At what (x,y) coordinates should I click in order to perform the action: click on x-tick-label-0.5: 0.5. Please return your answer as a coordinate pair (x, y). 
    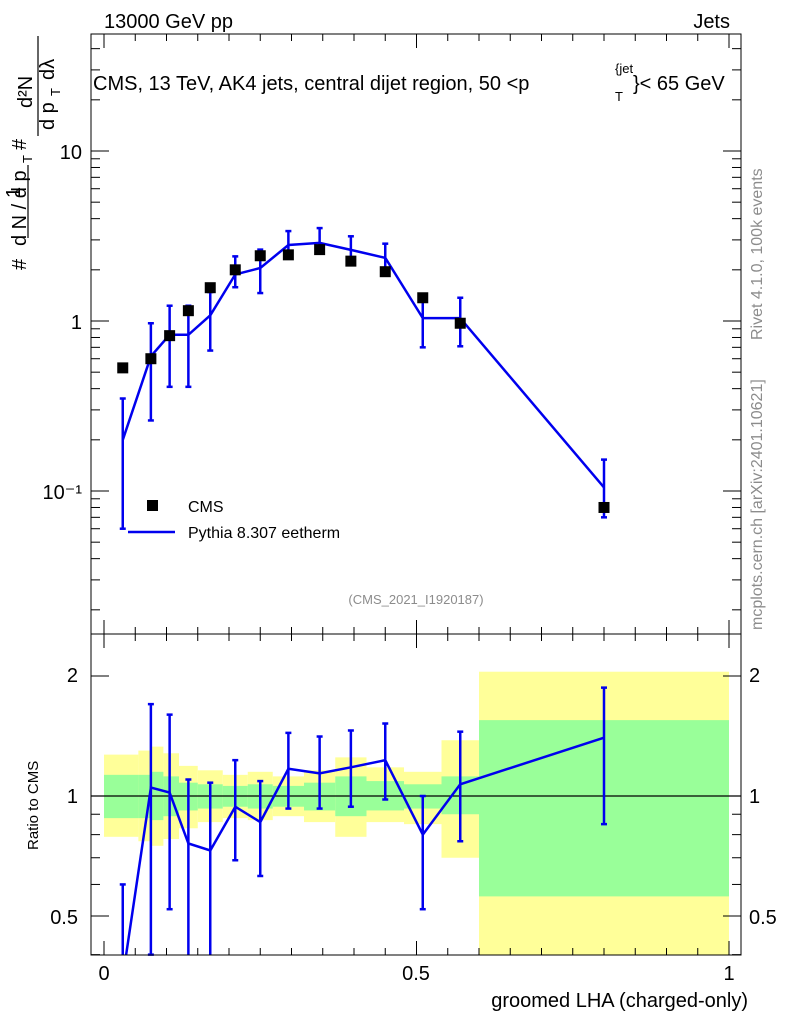
    Looking at the image, I should click on (416, 974).